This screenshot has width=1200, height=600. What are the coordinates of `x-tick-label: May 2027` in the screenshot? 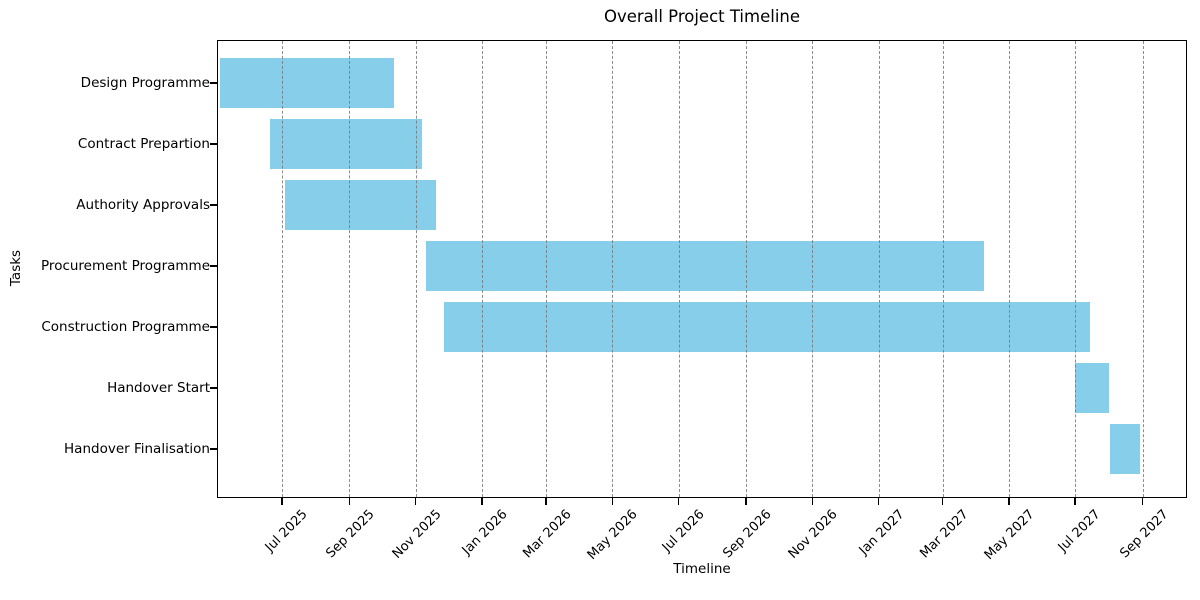 It's located at (1009, 535).